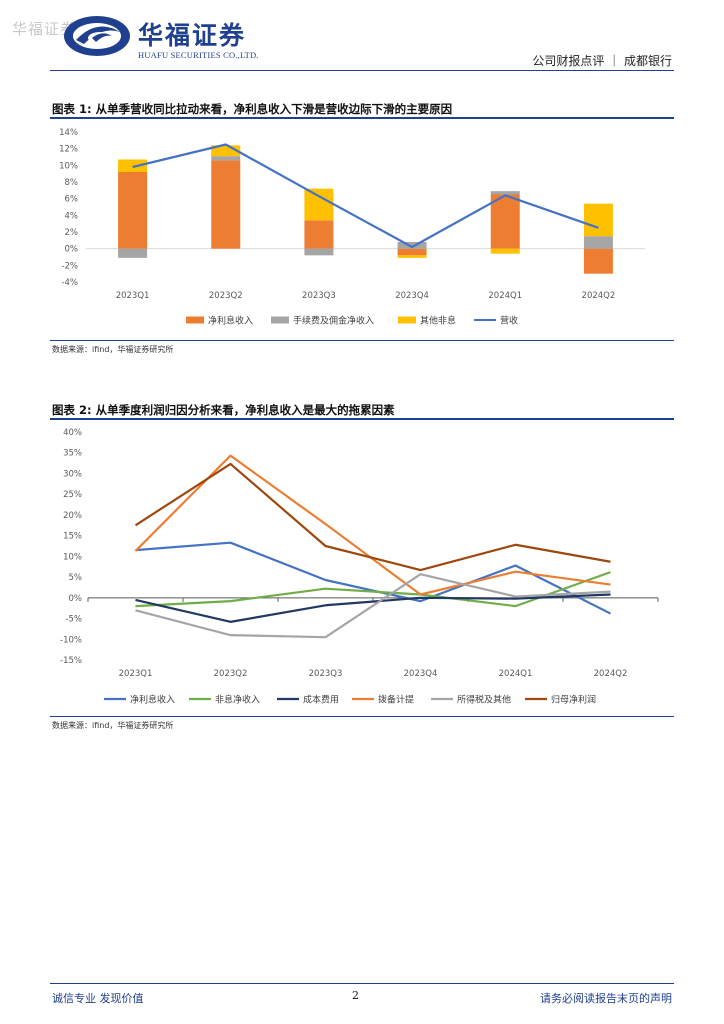 The height and width of the screenshot is (1024, 724). Describe the element at coordinates (198, 55) in the screenshot. I see `company-name-en: HUAFU SECURITIES CO.,LTD.` at that location.